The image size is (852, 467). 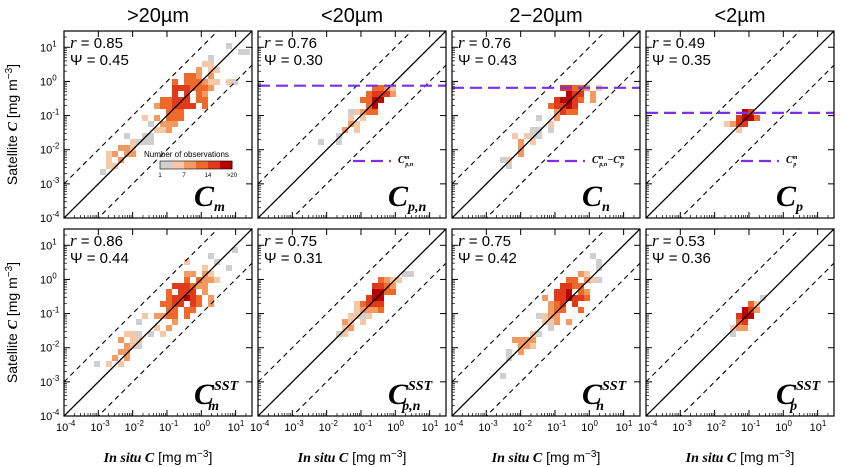 What do you see at coordinates (175, 457) in the screenshot?
I see `x-axis-label-units: [mg m` at bounding box center [175, 457].